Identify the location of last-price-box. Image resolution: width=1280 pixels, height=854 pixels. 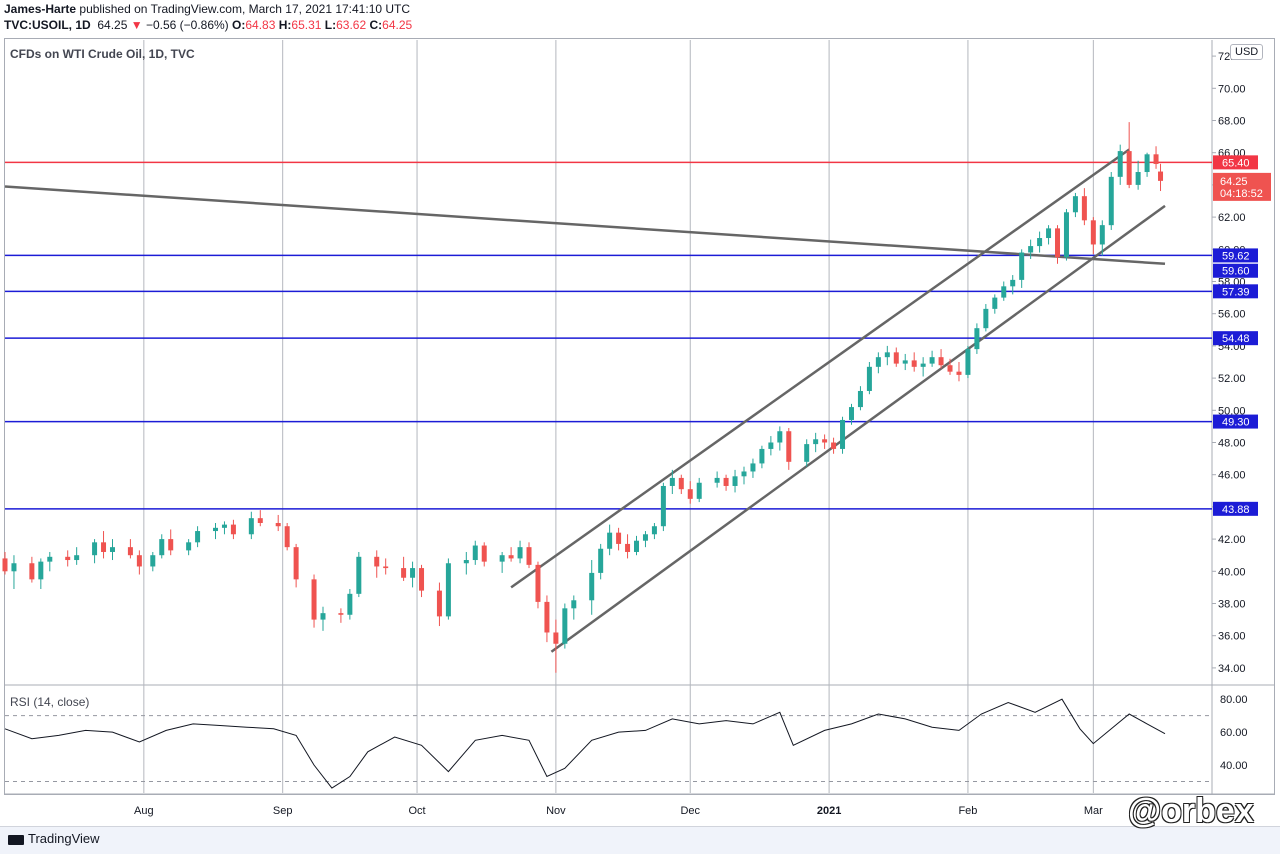
(1242, 186).